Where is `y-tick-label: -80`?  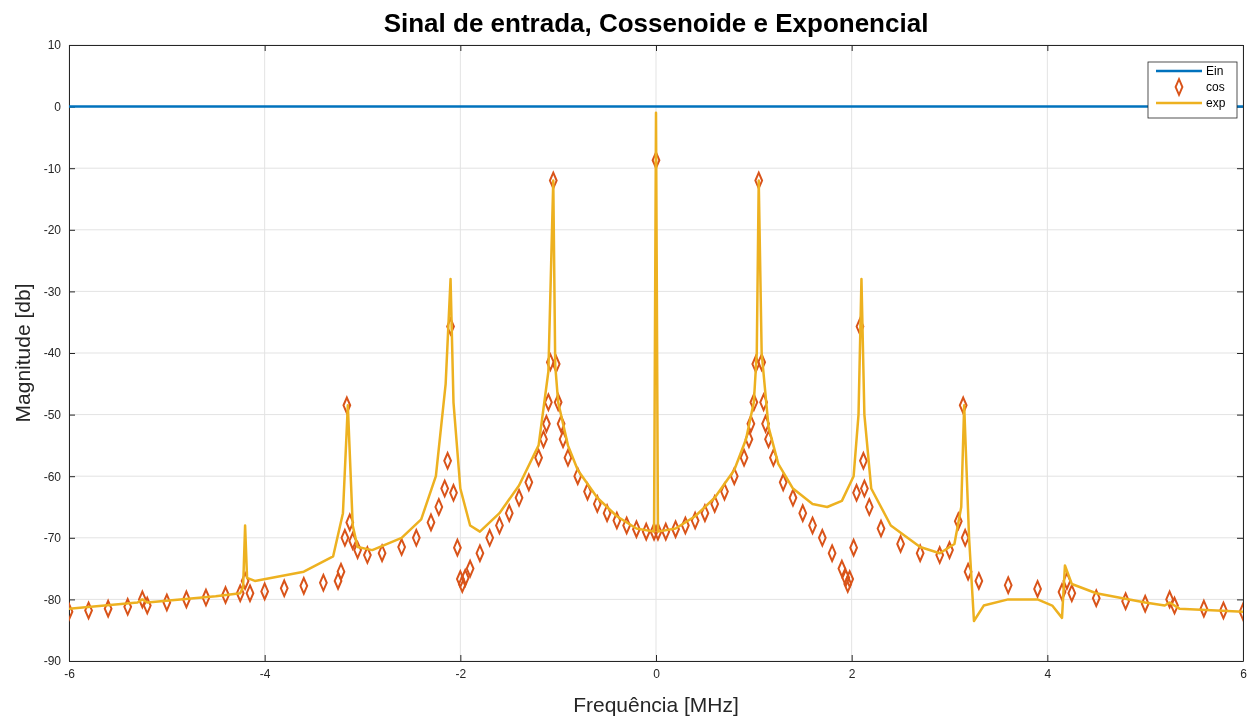
y-tick-label: -80 is located at coordinates (52, 599).